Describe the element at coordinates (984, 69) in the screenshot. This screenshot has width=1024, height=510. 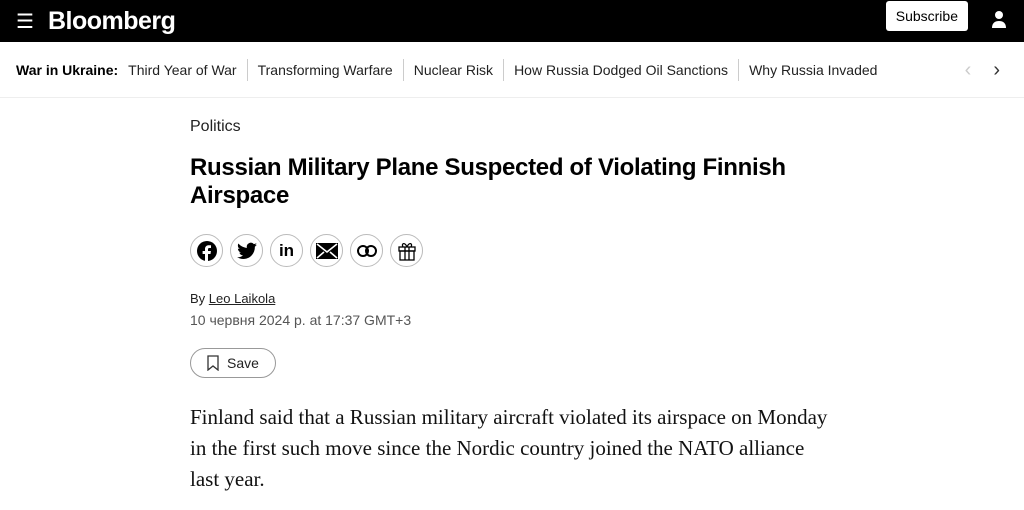
I see `nav-arrows: ‹ ›` at that location.